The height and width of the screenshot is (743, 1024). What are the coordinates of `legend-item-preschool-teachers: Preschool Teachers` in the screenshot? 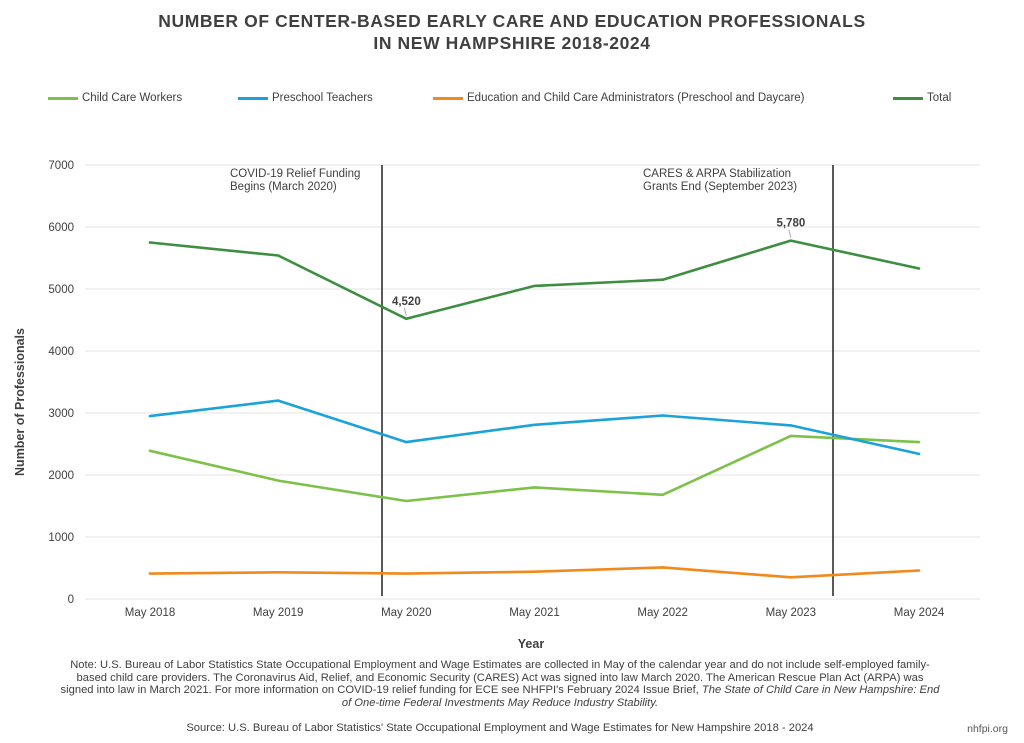 It's located at (305, 98).